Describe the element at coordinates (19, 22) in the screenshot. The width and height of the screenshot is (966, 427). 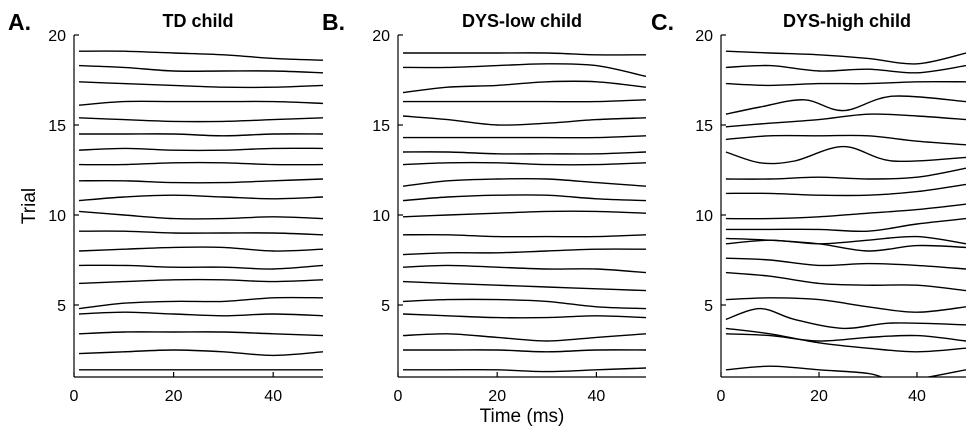
I see `panel-letter: A.` at that location.